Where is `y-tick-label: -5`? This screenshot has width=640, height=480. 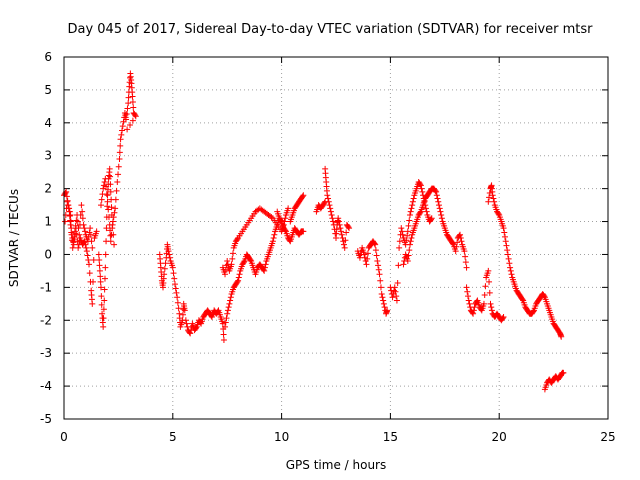
y-tick-label: -5 is located at coordinates (46, 419).